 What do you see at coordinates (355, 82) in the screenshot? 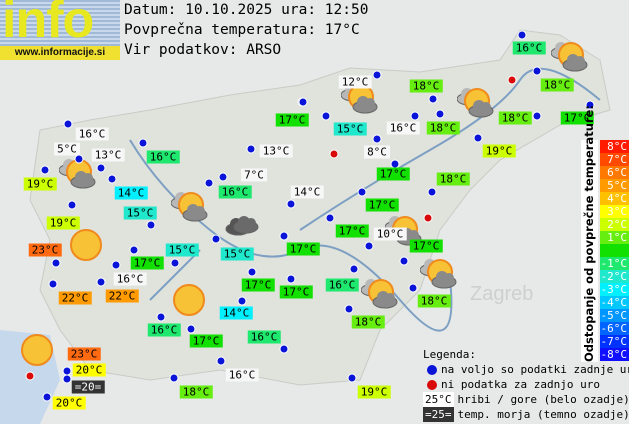
I see `station-temperature: 12°C` at bounding box center [355, 82].